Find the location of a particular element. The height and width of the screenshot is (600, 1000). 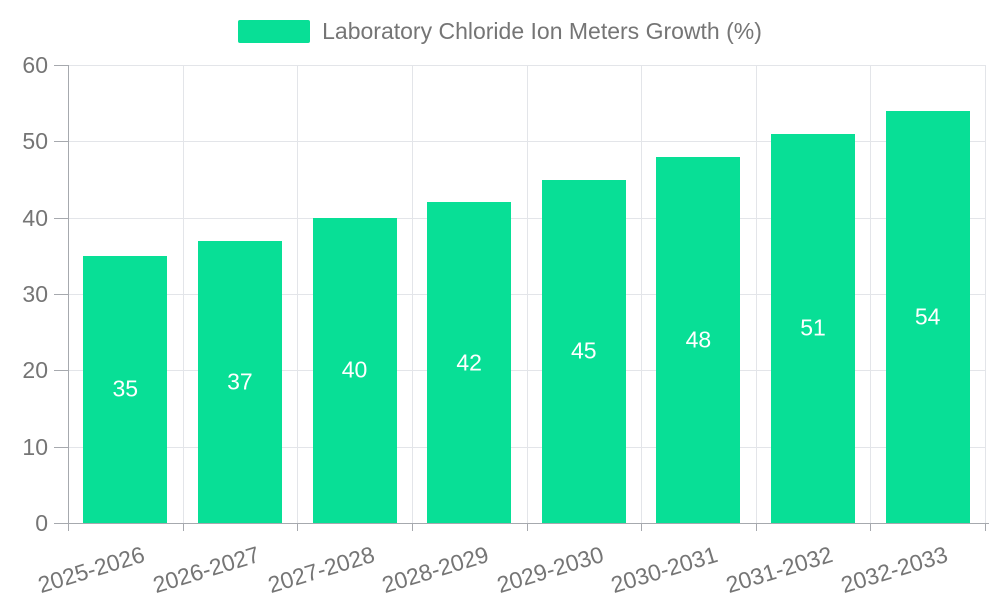

x-tick-label: 2030-2031 is located at coordinates (665, 570).